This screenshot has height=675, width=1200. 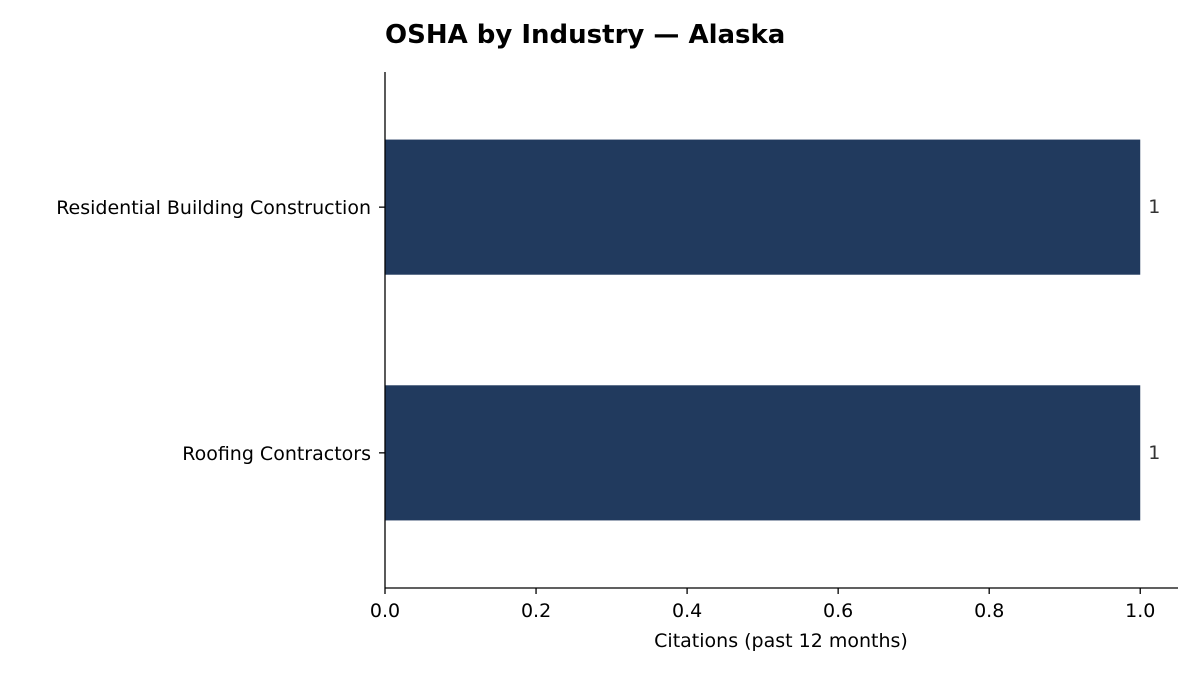 What do you see at coordinates (781, 641) in the screenshot?
I see `x-axis-label: Citations (past 12 months)` at bounding box center [781, 641].